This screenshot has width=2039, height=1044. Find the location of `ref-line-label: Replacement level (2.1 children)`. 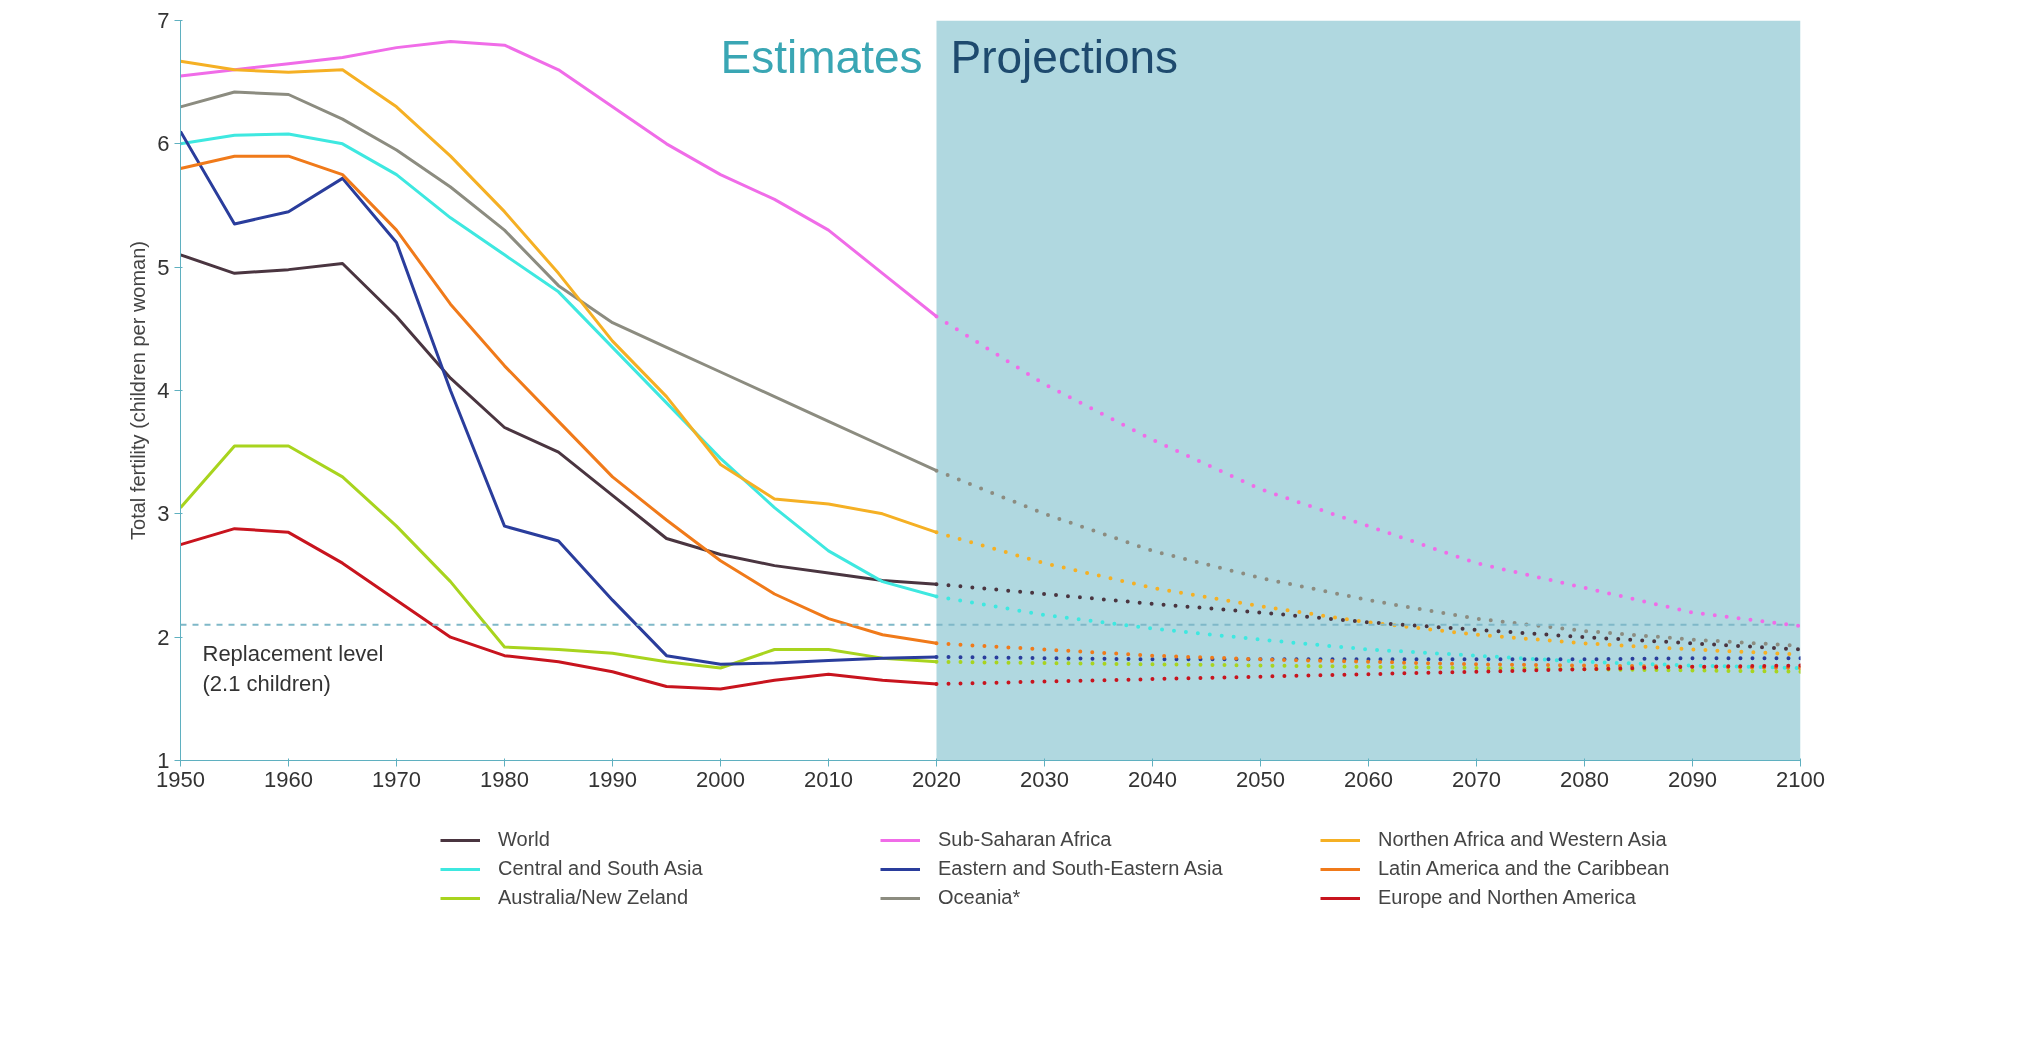

ref-line-label: Replacement level (2.1 children) is located at coordinates (293, 668).